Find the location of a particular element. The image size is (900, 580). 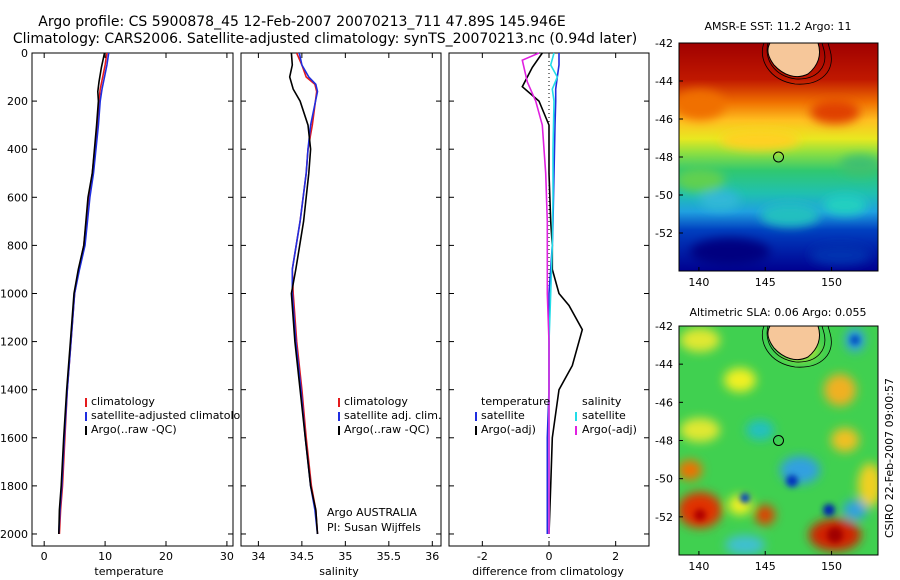

y-tick-label: 200 is located at coordinates (17, 101).